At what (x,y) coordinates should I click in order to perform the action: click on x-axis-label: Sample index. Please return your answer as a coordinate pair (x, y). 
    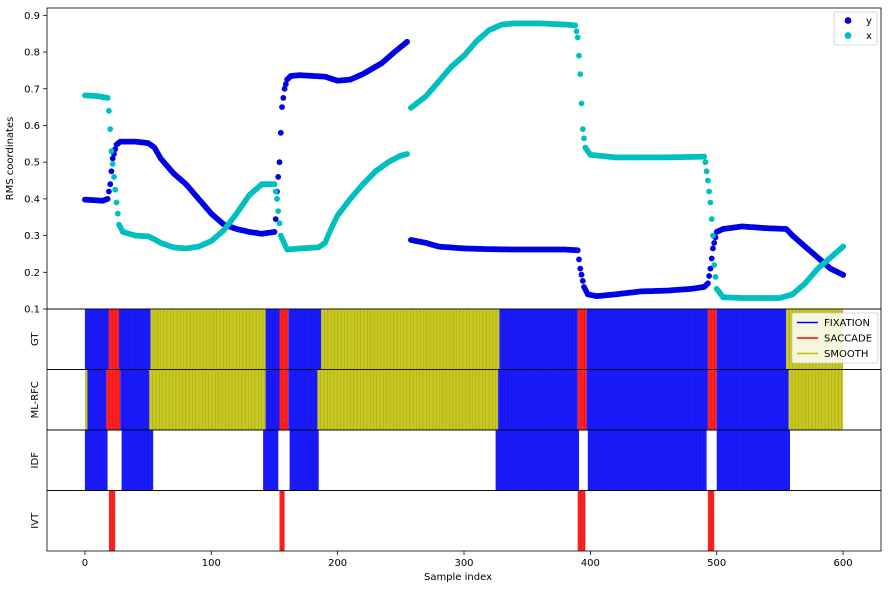
    Looking at the image, I should click on (458, 577).